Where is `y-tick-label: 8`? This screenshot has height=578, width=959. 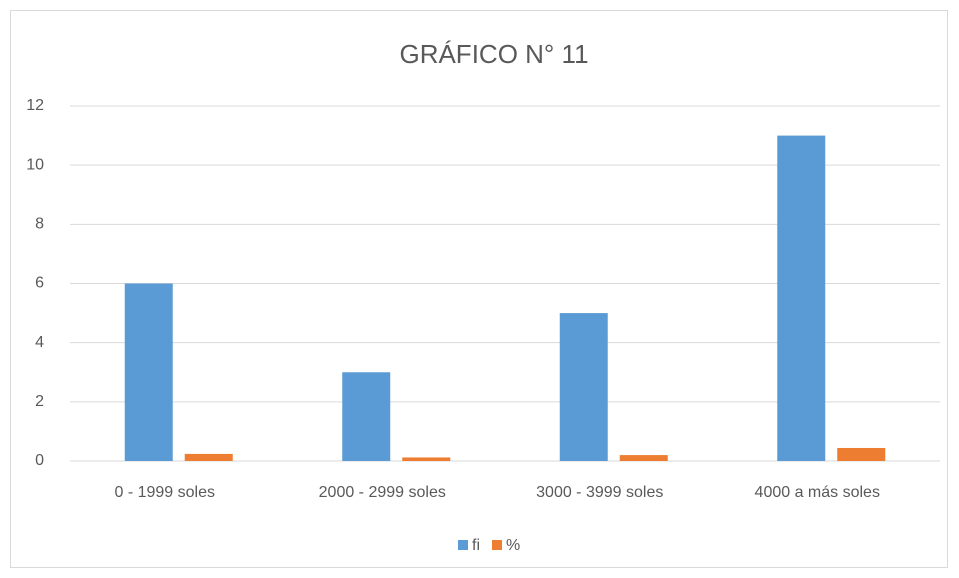 y-tick-label: 8 is located at coordinates (39, 224).